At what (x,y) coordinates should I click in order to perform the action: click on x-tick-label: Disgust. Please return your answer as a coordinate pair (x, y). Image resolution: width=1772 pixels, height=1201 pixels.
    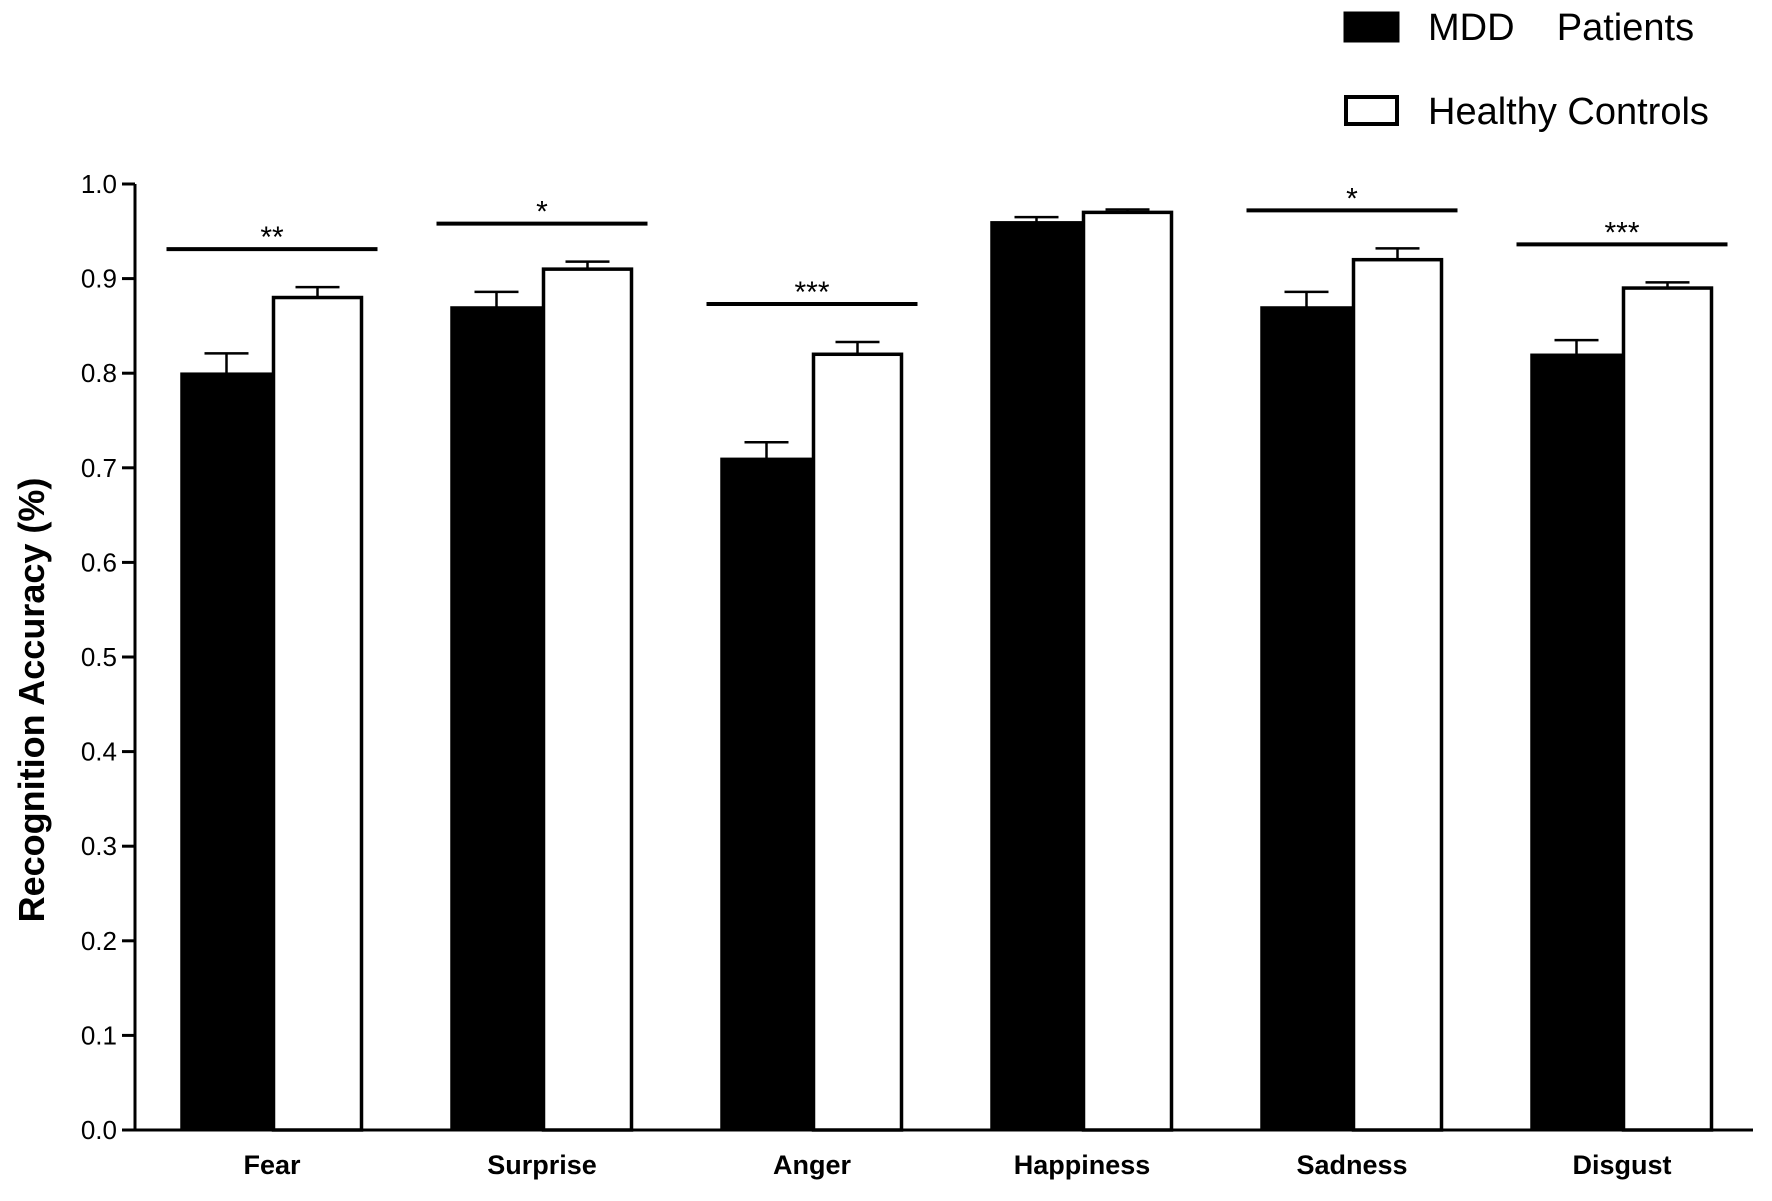
    Looking at the image, I should click on (1621, 1165).